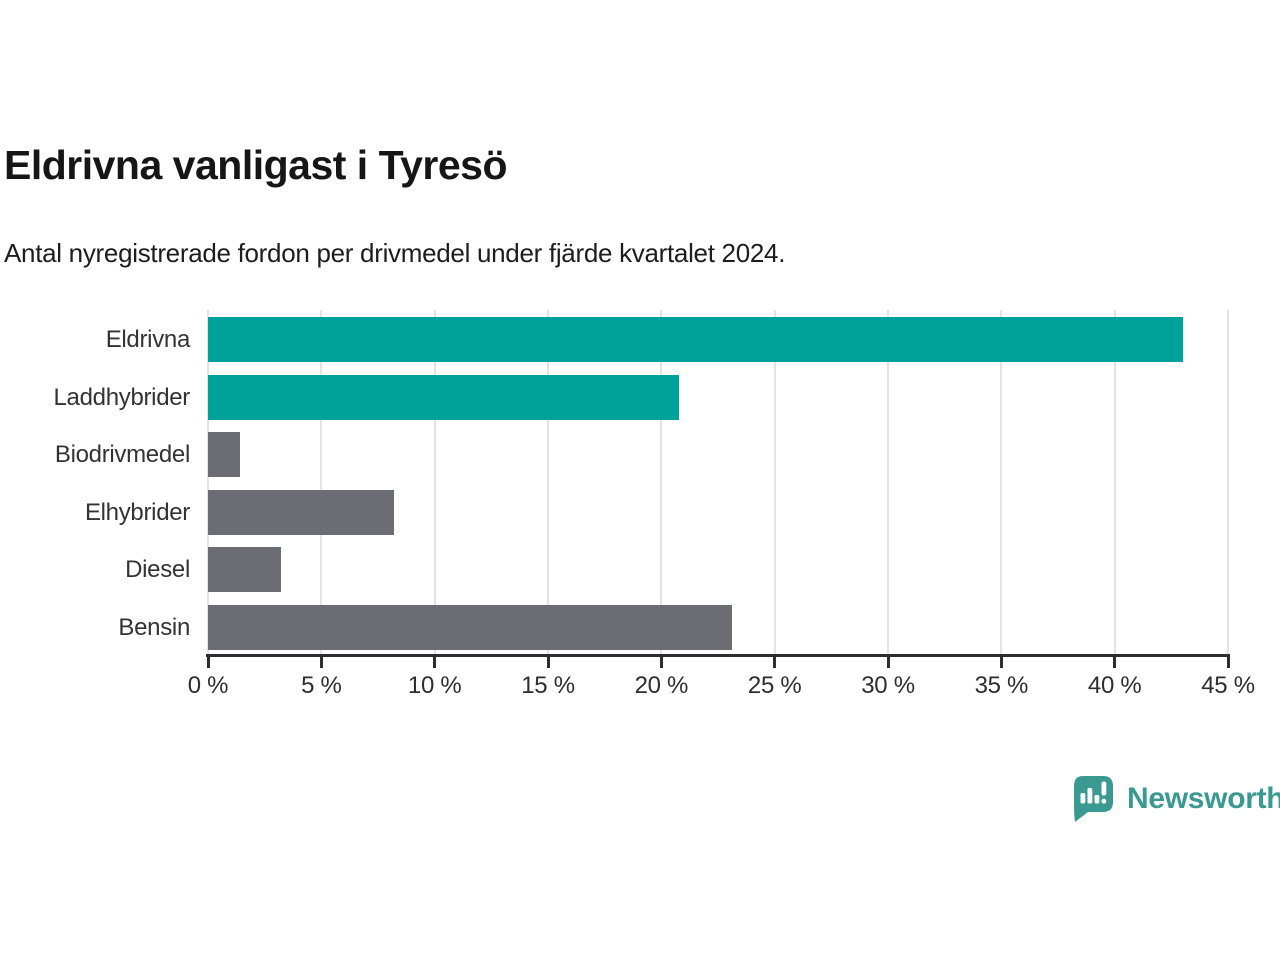 This screenshot has width=1280, height=960. What do you see at coordinates (157, 569) in the screenshot?
I see `category-label: Diesel` at bounding box center [157, 569].